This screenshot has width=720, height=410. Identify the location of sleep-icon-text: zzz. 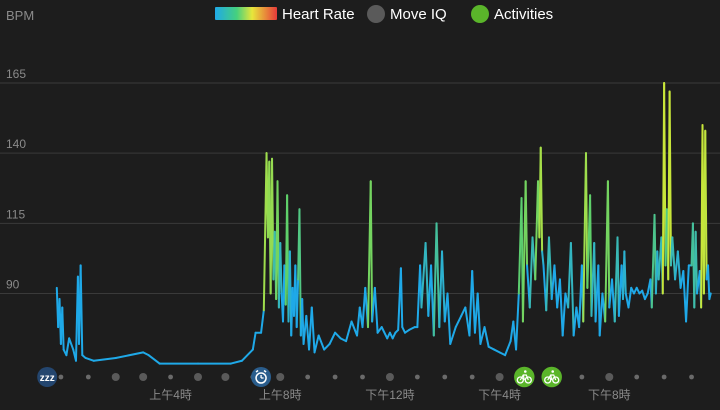
(47, 378).